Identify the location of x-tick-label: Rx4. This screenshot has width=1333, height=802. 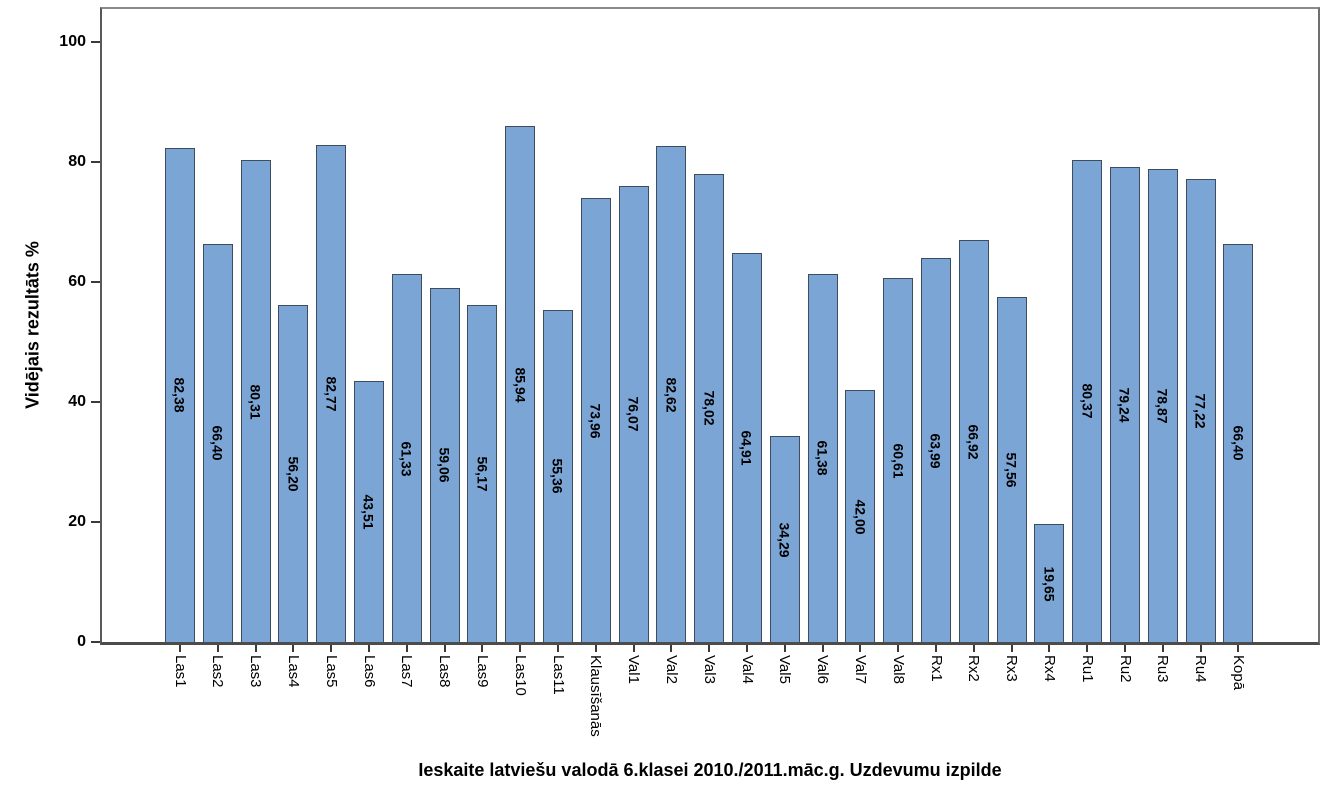
(1049, 668).